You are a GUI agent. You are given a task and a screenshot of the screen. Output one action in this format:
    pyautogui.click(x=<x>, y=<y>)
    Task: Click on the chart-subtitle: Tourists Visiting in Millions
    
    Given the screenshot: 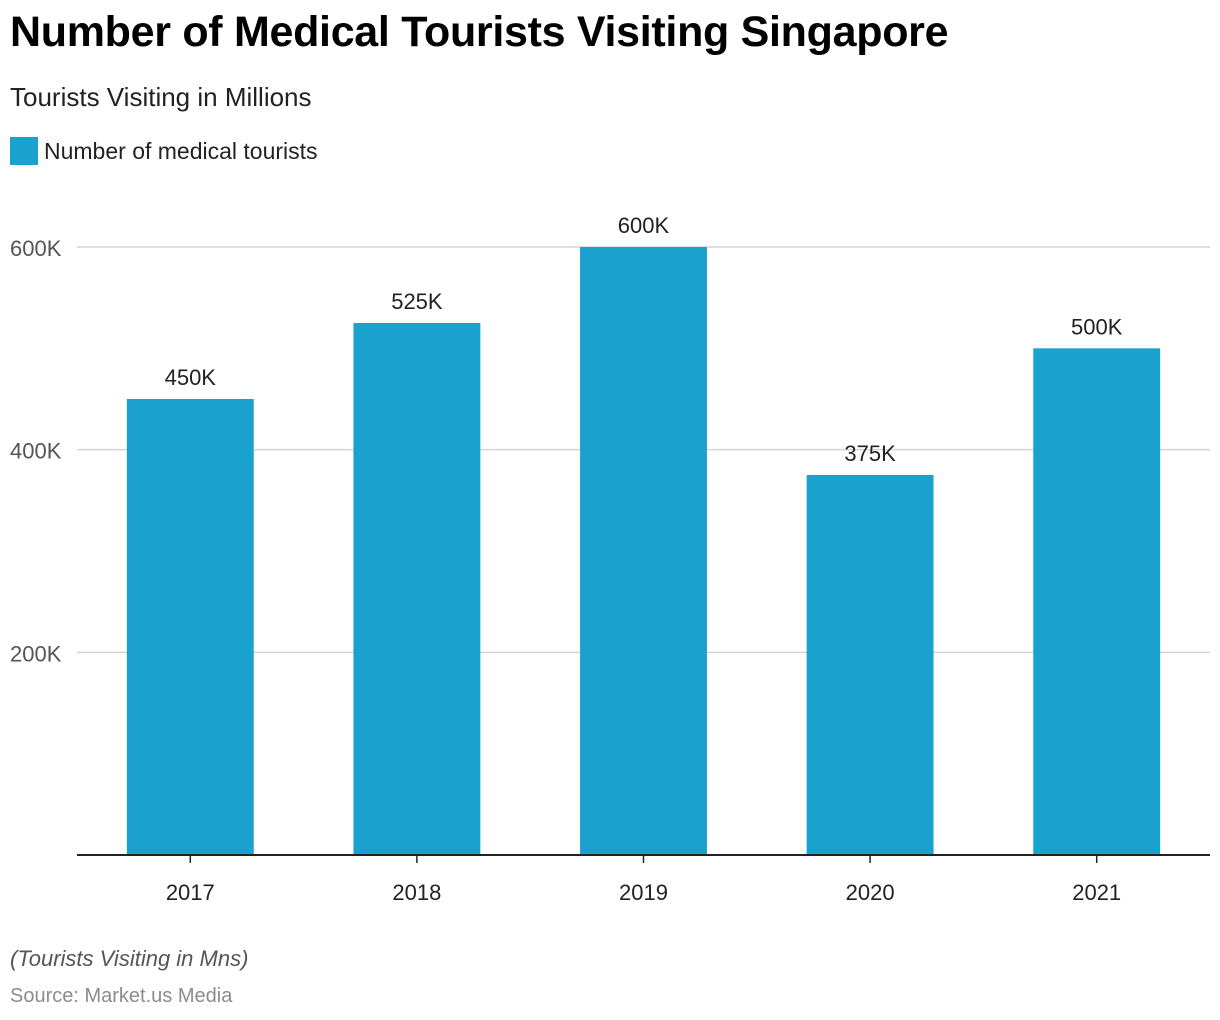 What is the action you would take?
    pyautogui.click(x=161, y=97)
    